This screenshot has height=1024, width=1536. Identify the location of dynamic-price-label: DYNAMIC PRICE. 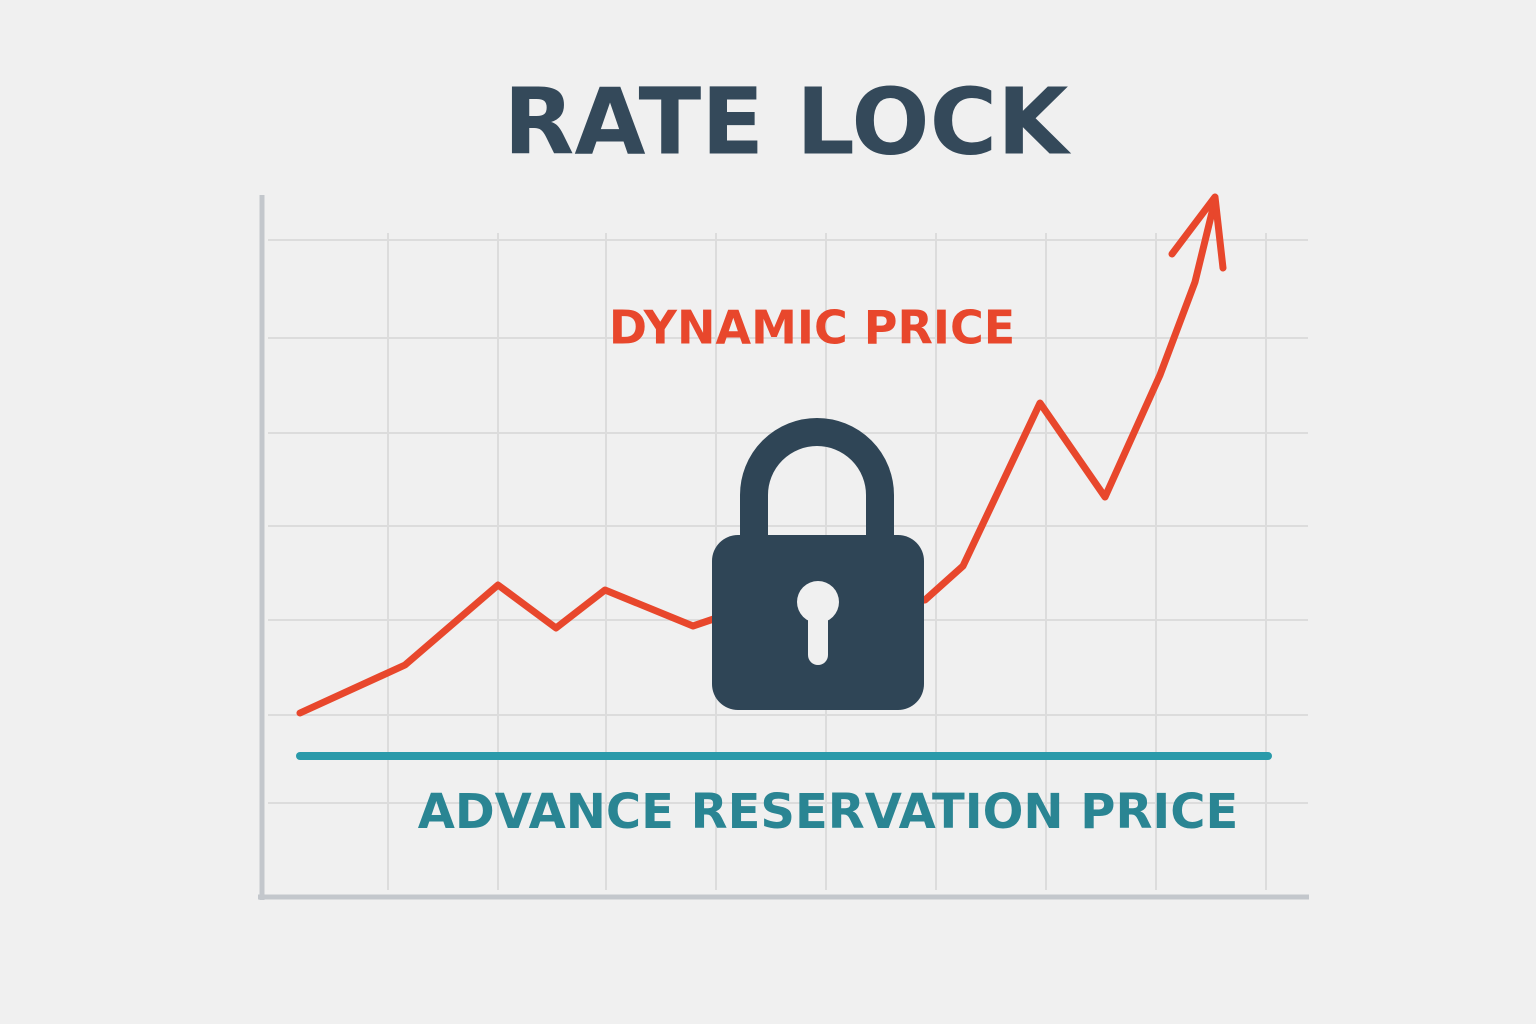
(812, 328).